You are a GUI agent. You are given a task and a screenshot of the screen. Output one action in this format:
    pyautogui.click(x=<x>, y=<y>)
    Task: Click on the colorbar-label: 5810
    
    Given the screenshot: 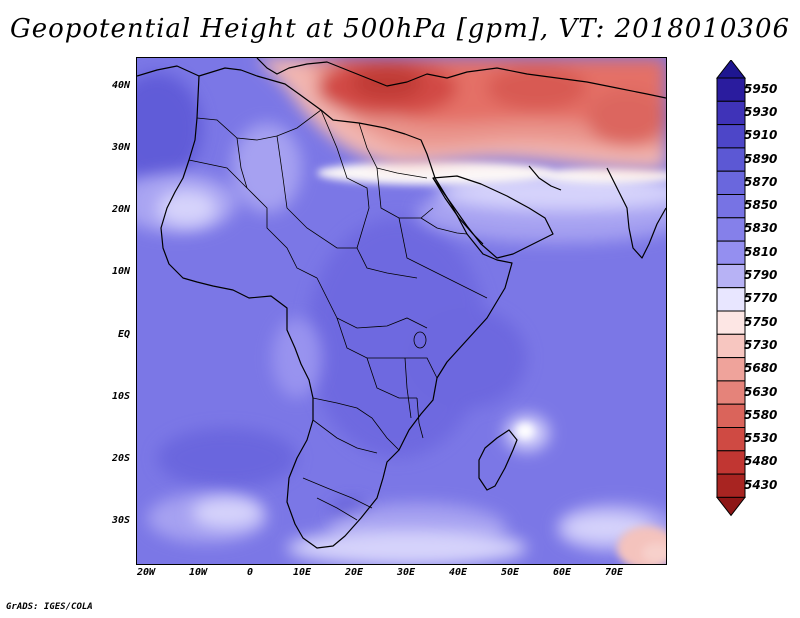 What is the action you would take?
    pyautogui.click(x=761, y=251)
    